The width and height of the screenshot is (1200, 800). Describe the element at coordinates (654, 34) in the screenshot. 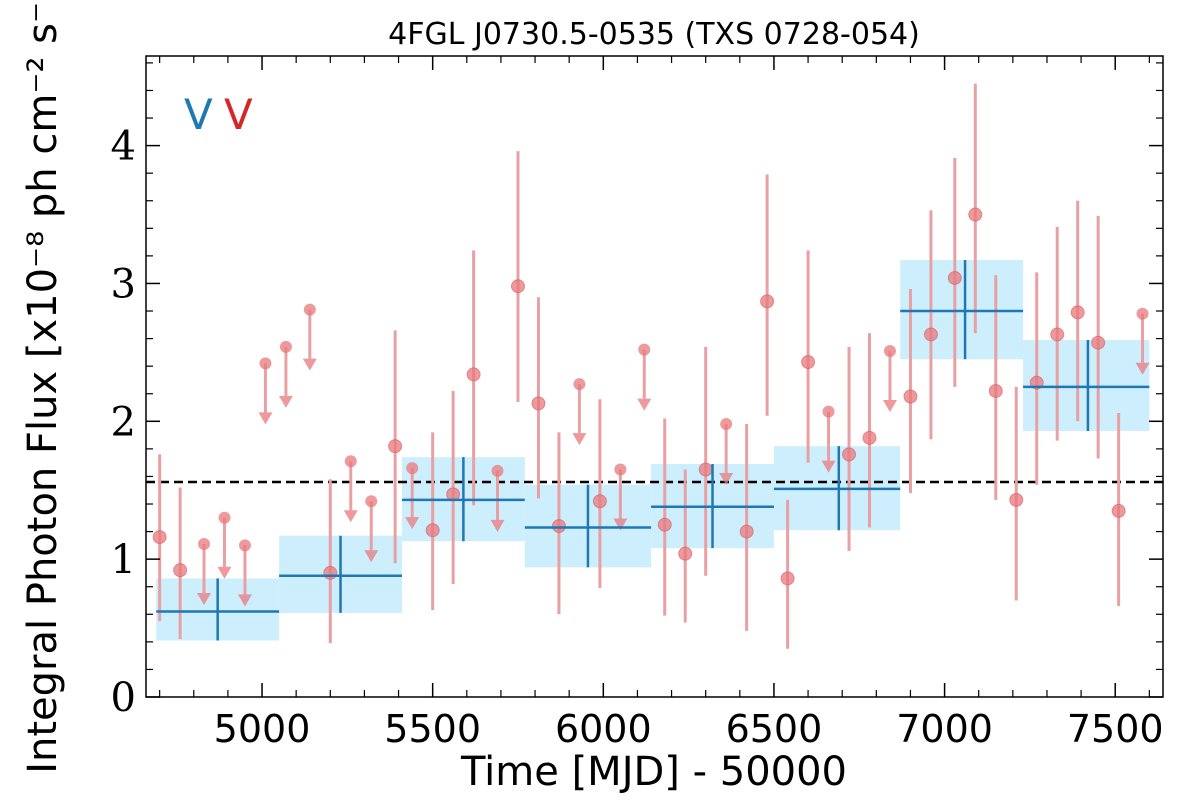

I see `chart-title: 4FGL J0730.5-0535 (TXS 0728-054)` at that location.